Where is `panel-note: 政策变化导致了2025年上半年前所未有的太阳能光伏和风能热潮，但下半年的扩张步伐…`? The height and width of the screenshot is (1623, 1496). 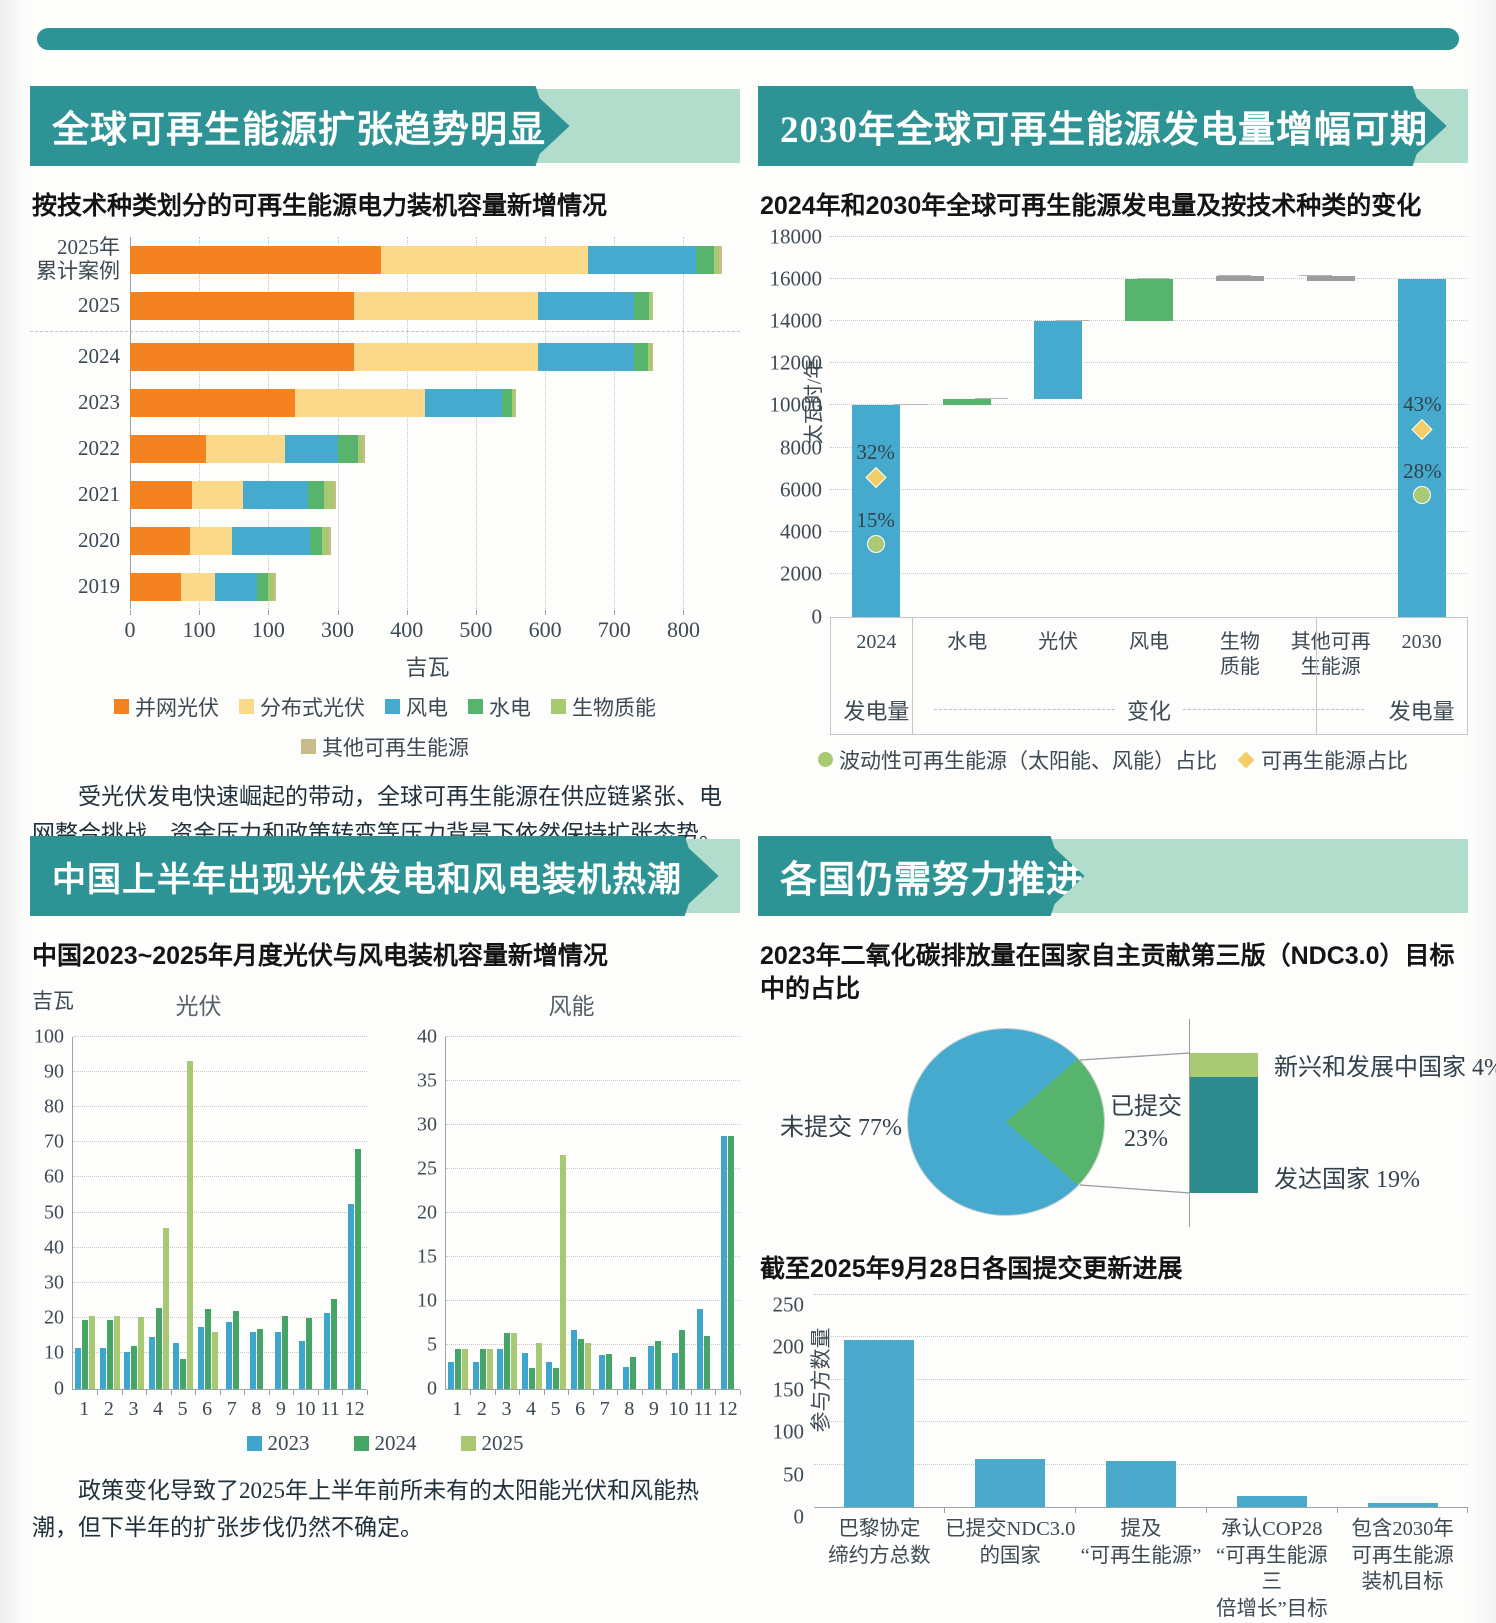
panel-note: 政策变化导致了2025年上半年前所未有的太阳能光伏和风能热潮，但下半年的扩张步伐… is located at coordinates (365, 1508).